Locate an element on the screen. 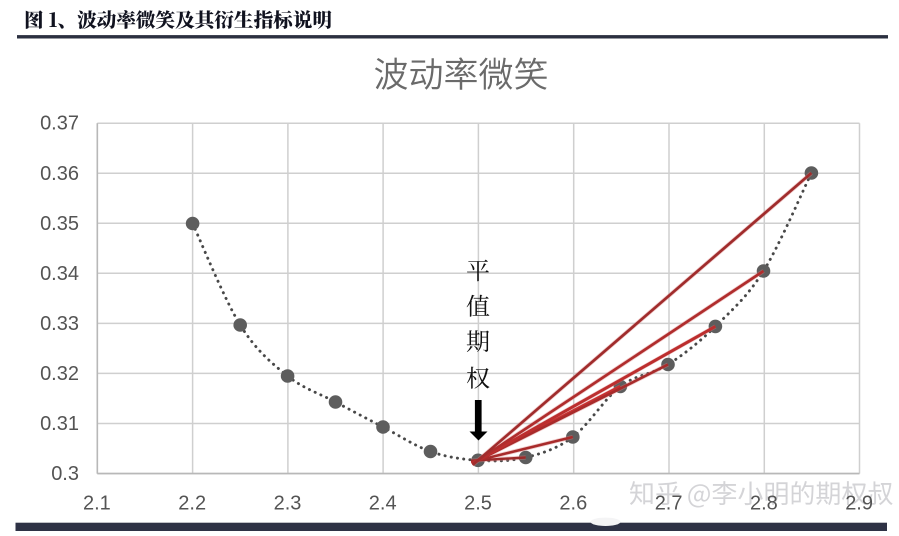 The width and height of the screenshot is (899, 536). svg-text: 2.7 is located at coordinates (669, 504).